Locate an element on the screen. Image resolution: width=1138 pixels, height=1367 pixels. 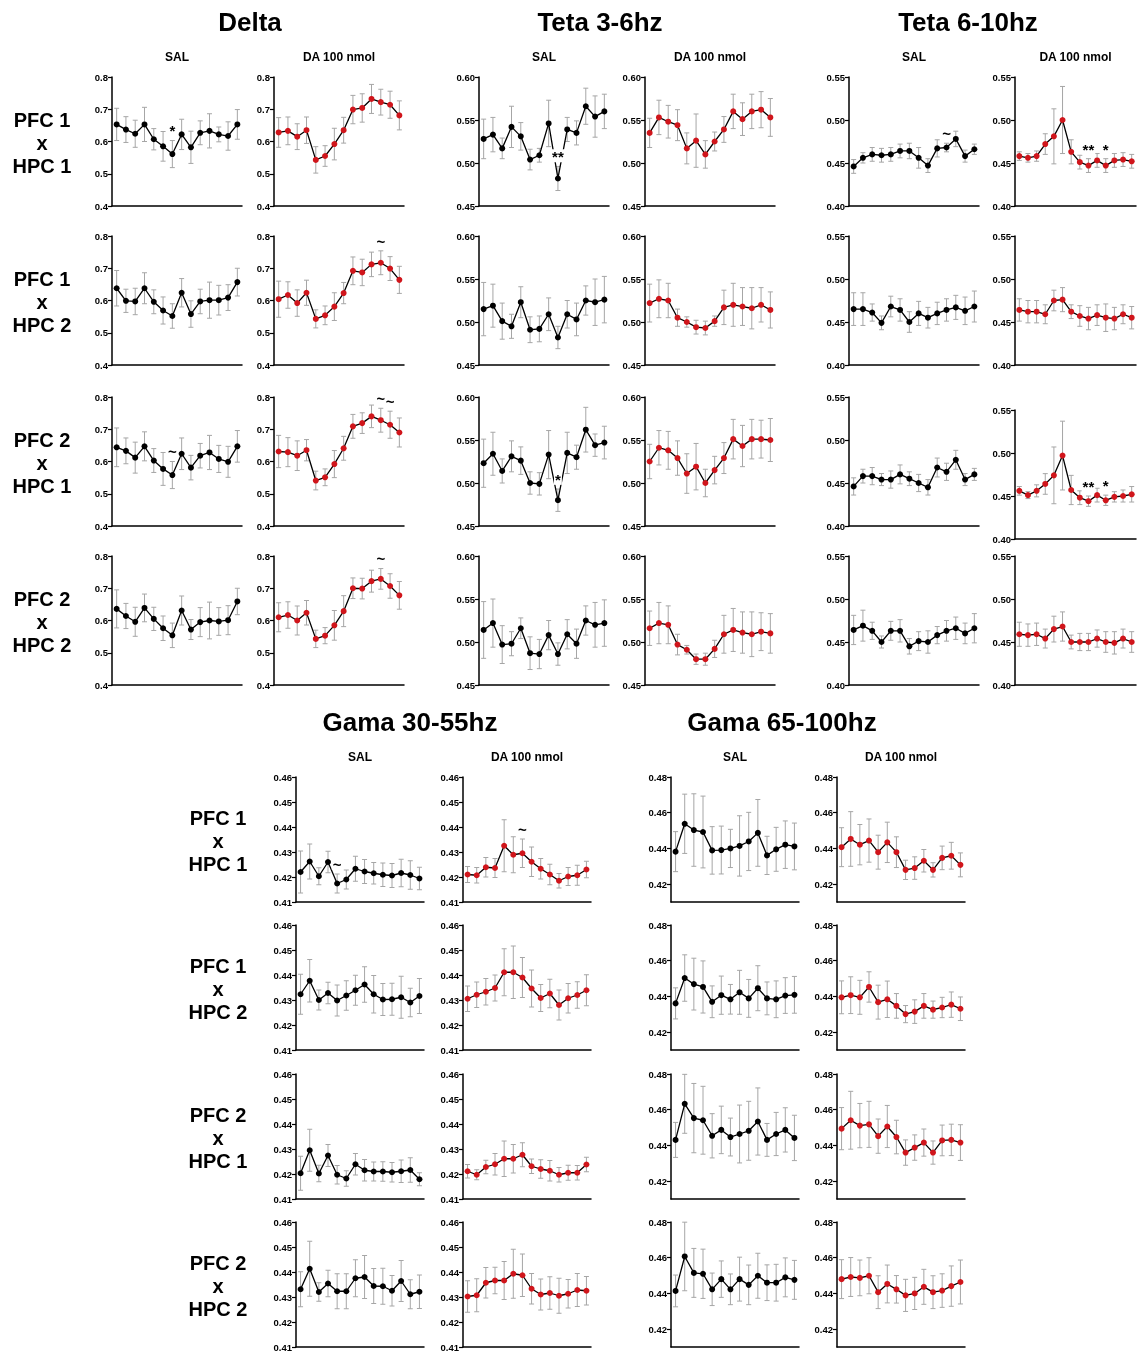
y-tick-label: 0.5 is located at coordinates (263, 174).